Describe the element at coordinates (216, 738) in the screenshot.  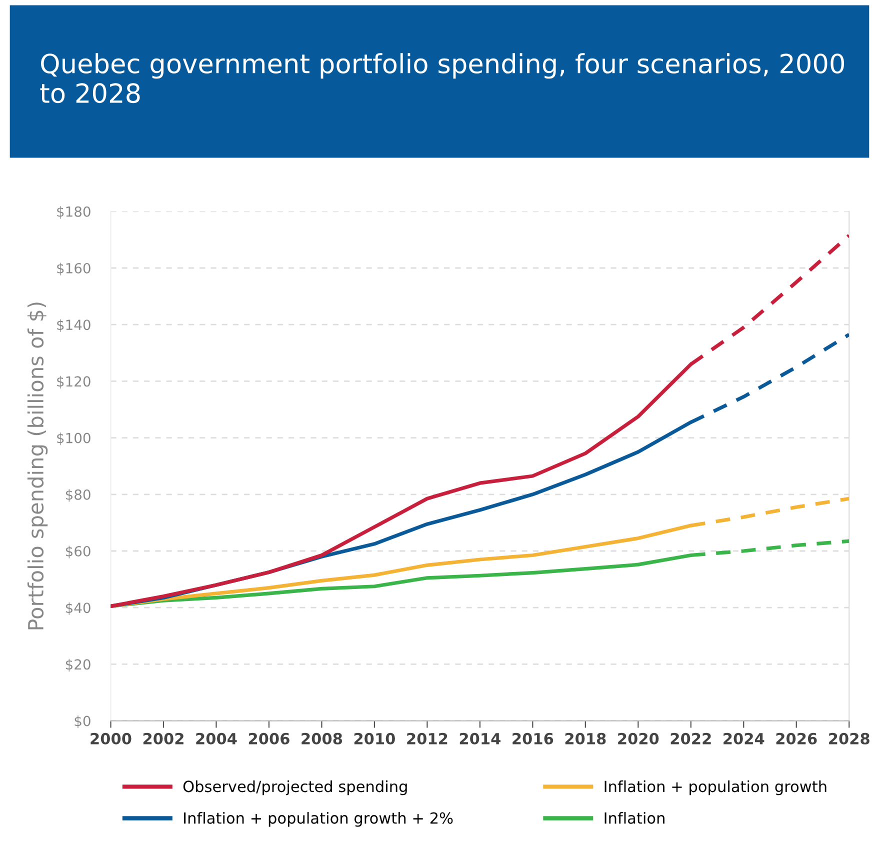
I see `x-tick-label: 2004` at that location.